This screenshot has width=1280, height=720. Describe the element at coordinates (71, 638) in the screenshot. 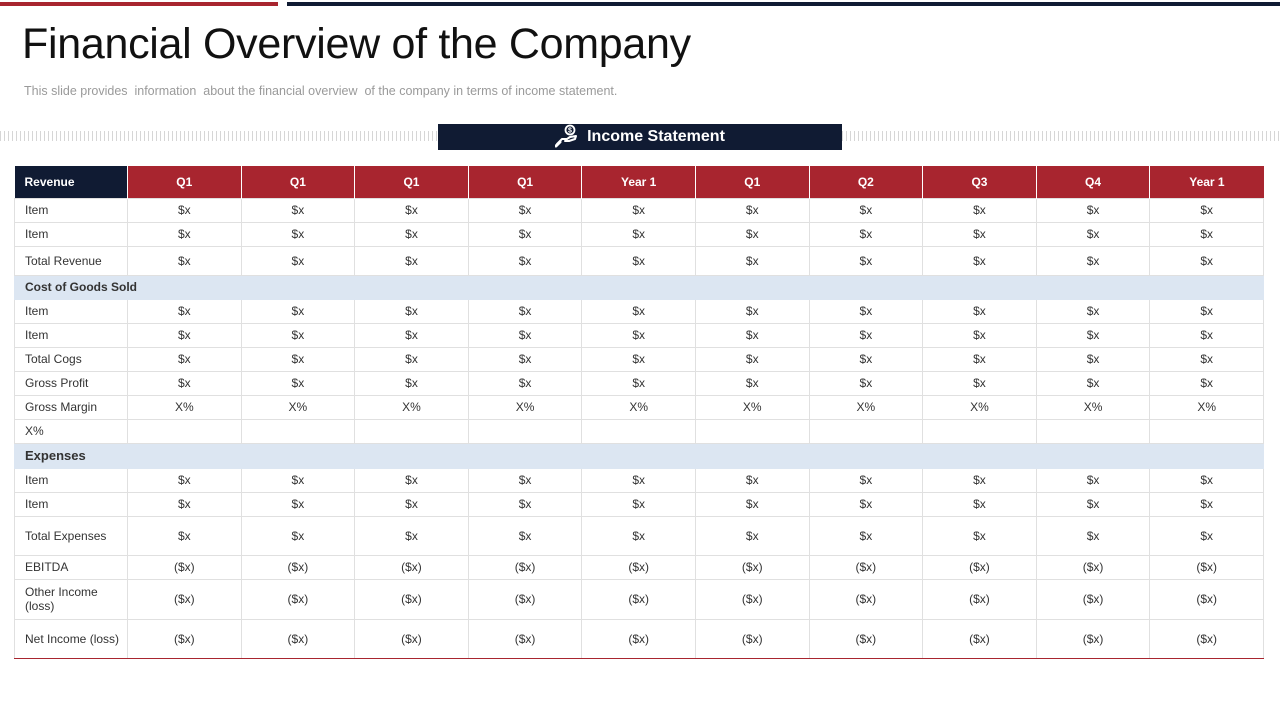

I see `row-label: Net Income (loss)` at that location.